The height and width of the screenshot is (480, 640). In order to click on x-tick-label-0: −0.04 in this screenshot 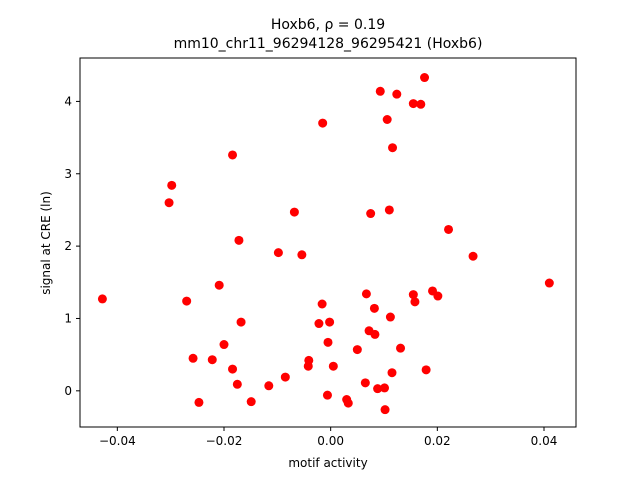, I will do `click(117, 441)`.